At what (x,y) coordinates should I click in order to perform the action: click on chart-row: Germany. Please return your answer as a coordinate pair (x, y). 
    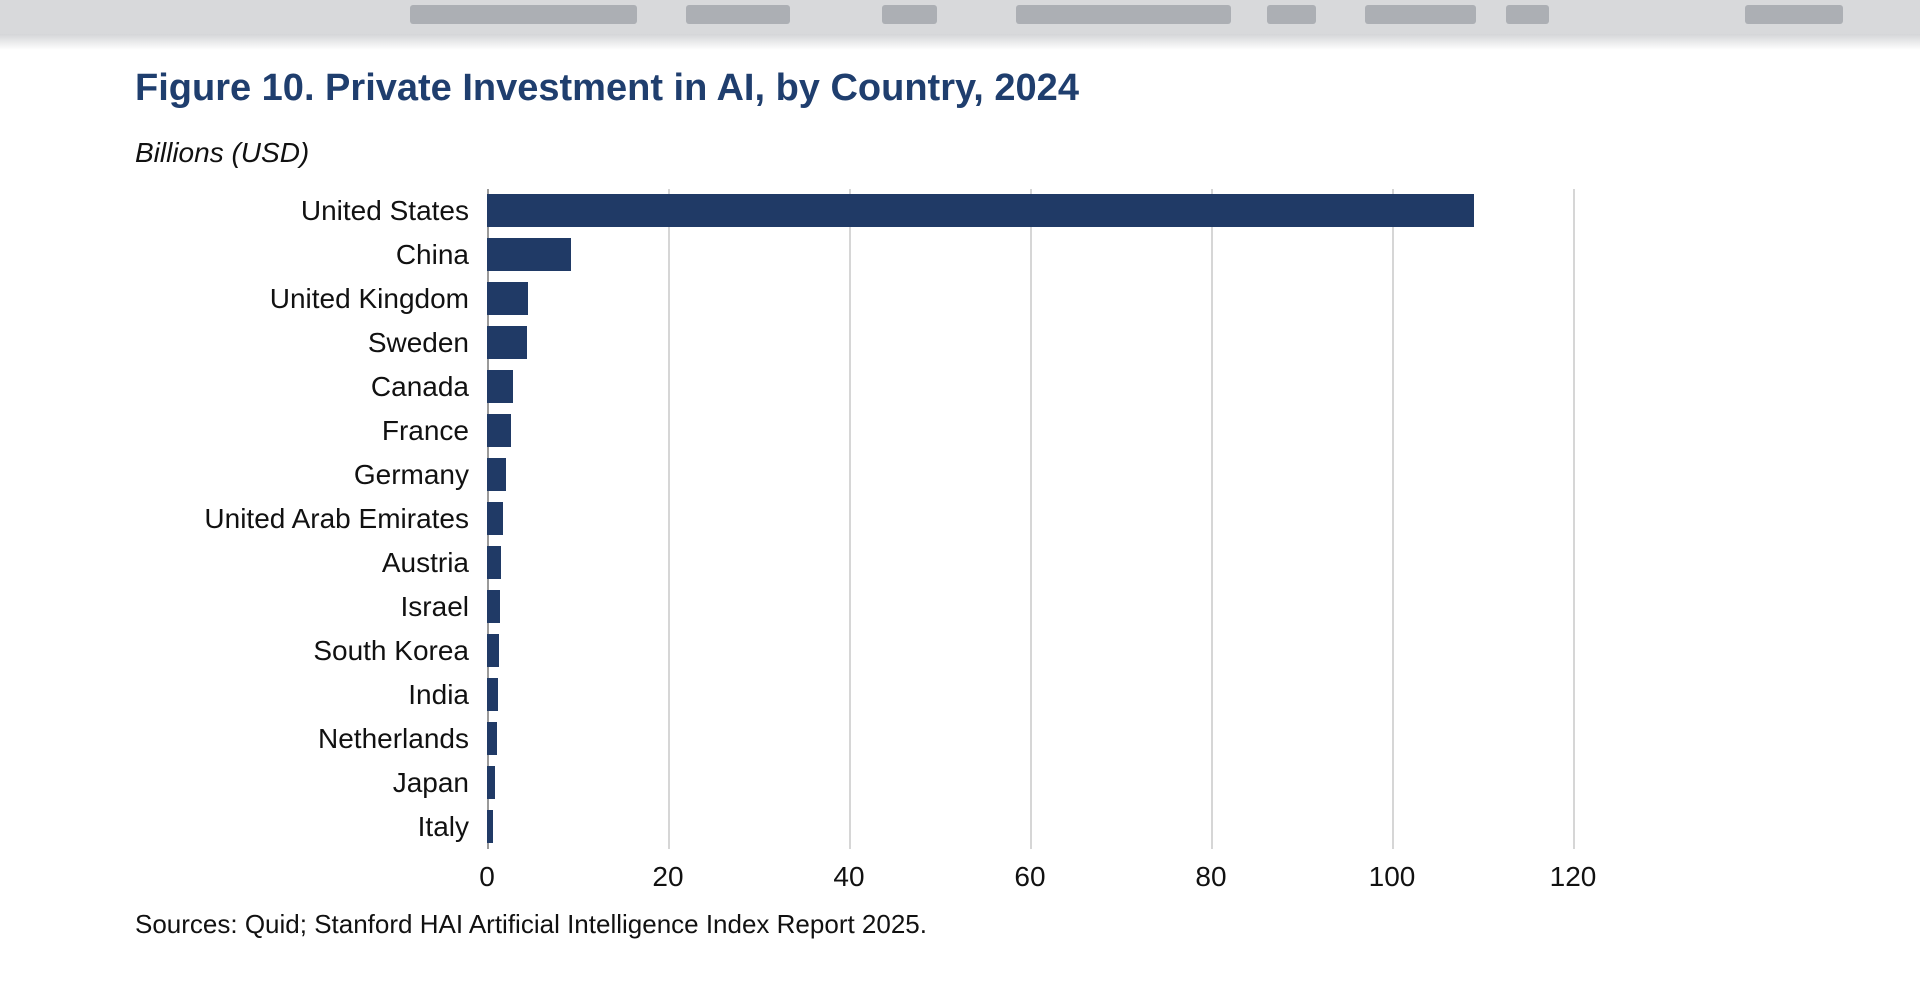
    Looking at the image, I should click on (896, 475).